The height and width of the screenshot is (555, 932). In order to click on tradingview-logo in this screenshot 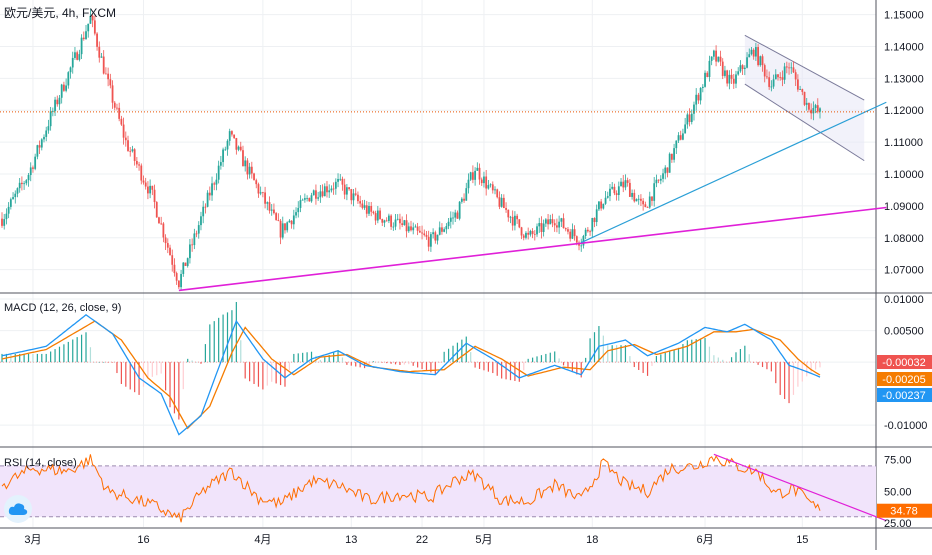, I will do `click(18, 509)`.